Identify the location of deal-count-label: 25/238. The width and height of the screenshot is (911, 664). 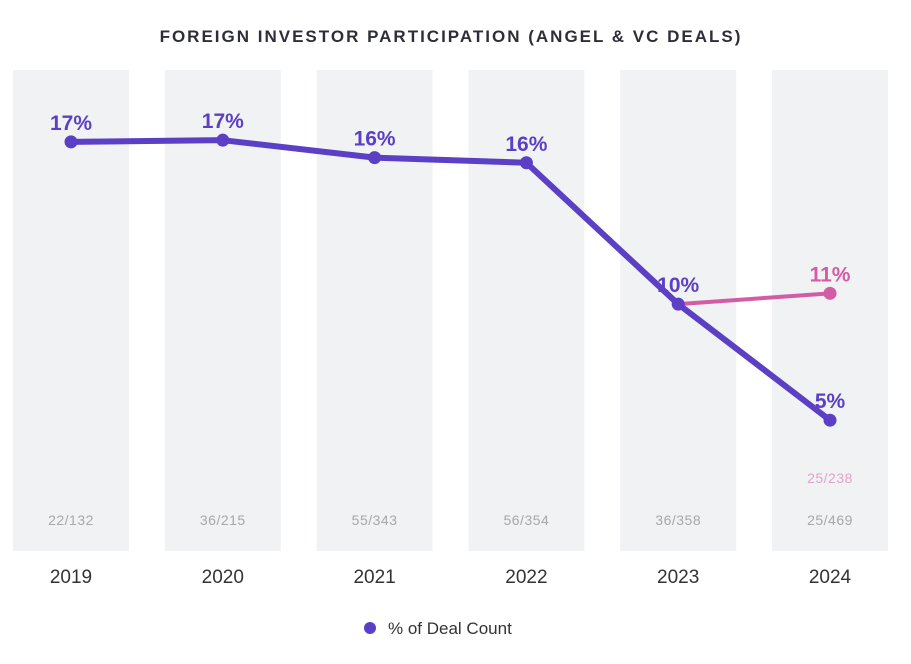
(830, 478).